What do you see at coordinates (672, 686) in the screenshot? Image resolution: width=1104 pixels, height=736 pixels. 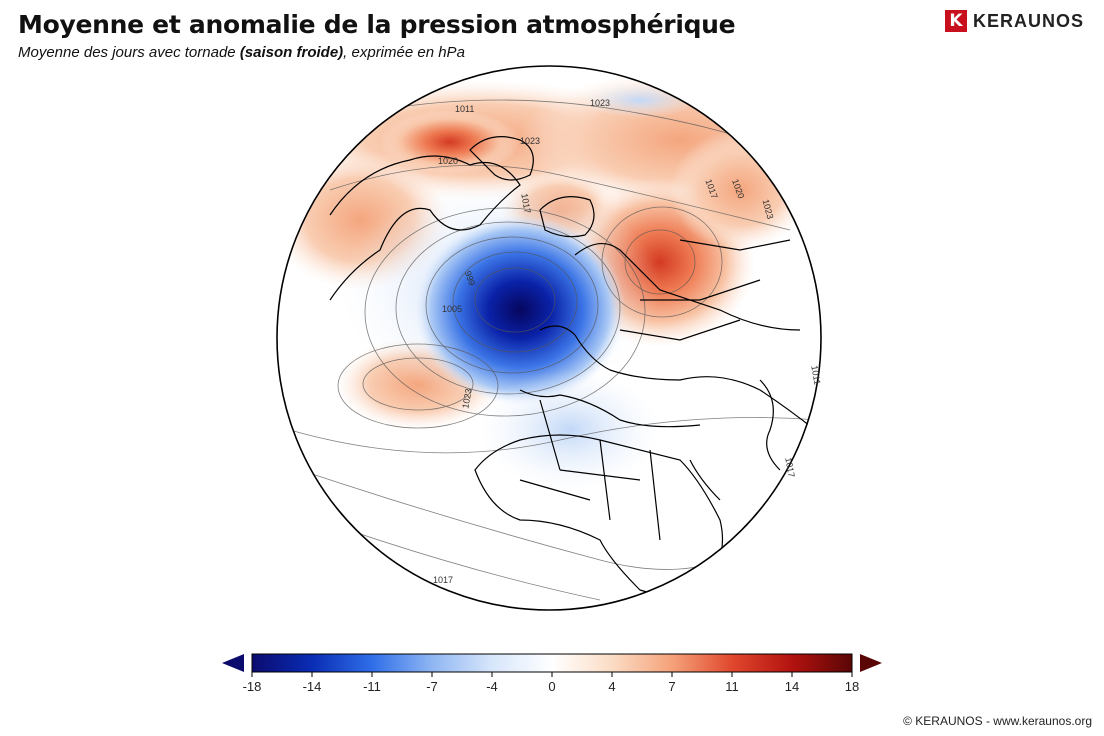 I see `colorbar-tick-label: 7` at bounding box center [672, 686].